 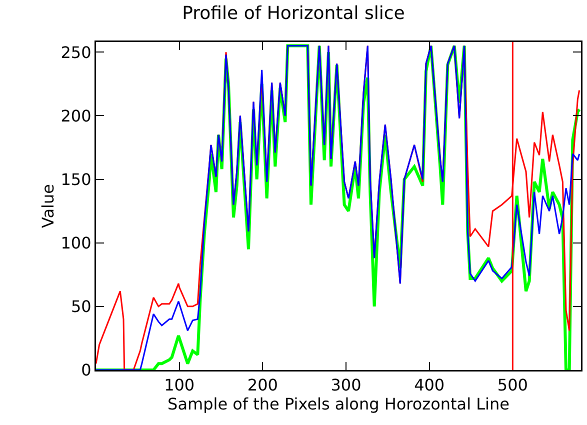 What do you see at coordinates (86, 370) in the screenshot?
I see `y-tick-label: 0` at bounding box center [86, 370].